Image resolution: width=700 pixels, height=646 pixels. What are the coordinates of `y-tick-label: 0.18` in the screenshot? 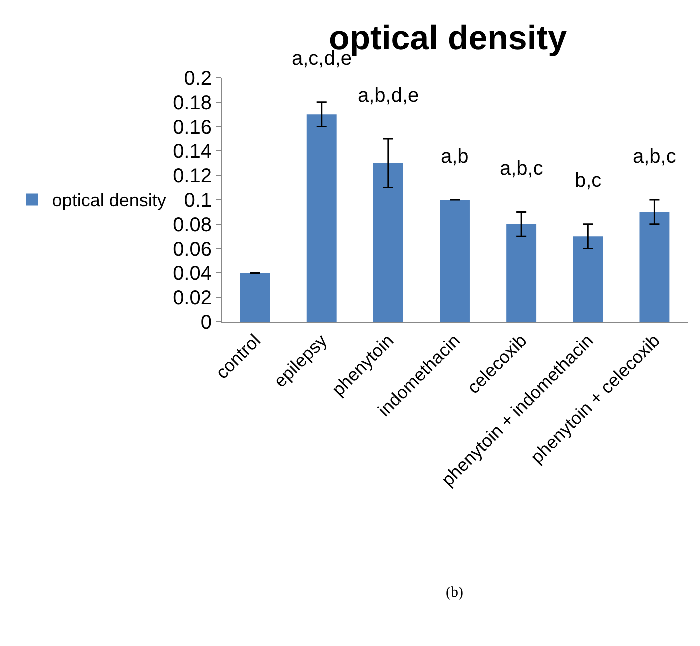 It's located at (192, 103).